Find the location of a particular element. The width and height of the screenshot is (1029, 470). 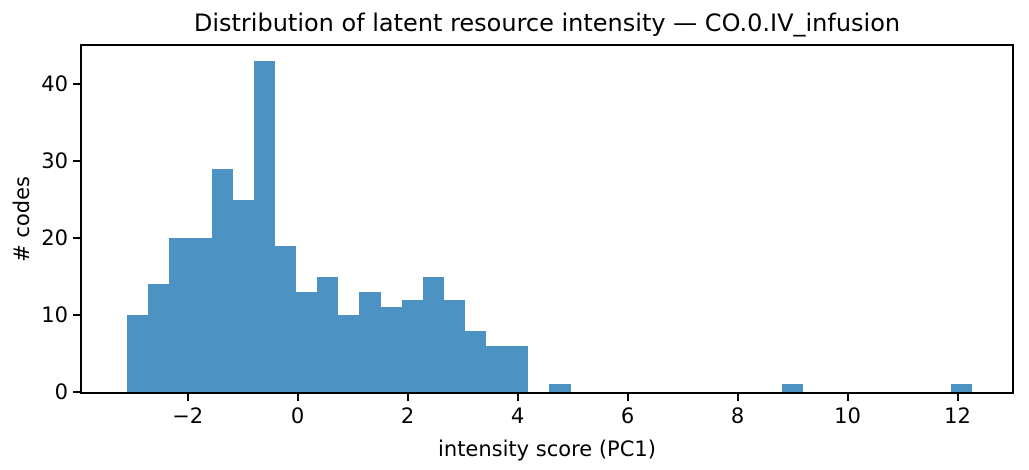

x-axis-label: intensity score (PC1) is located at coordinates (547, 449).